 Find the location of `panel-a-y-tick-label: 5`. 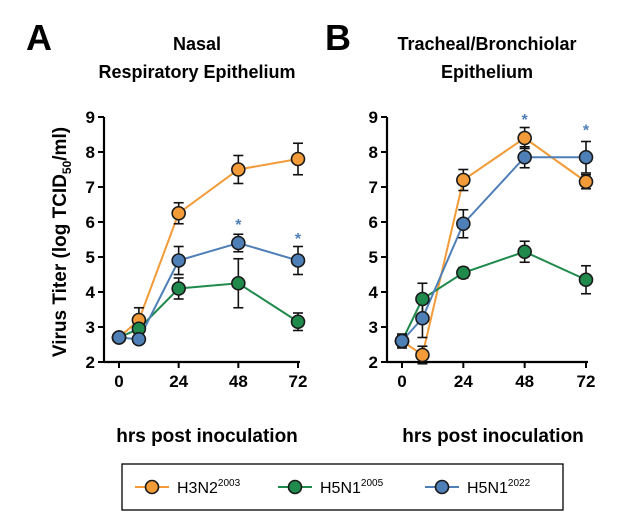

panel-a-y-tick-label: 5 is located at coordinates (90, 257).